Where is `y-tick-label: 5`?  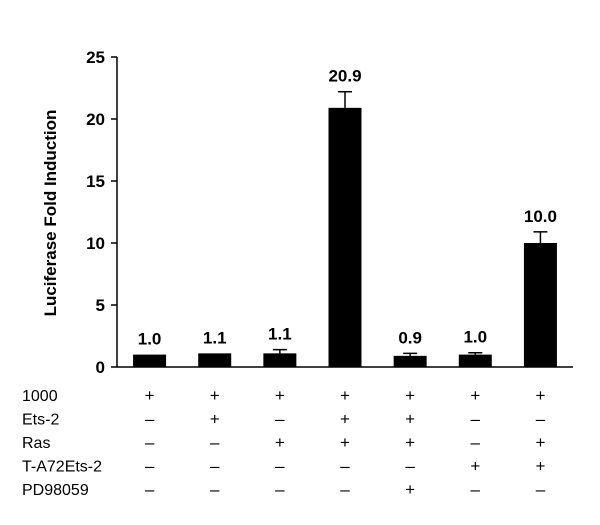 y-tick-label: 5 is located at coordinates (100, 305).